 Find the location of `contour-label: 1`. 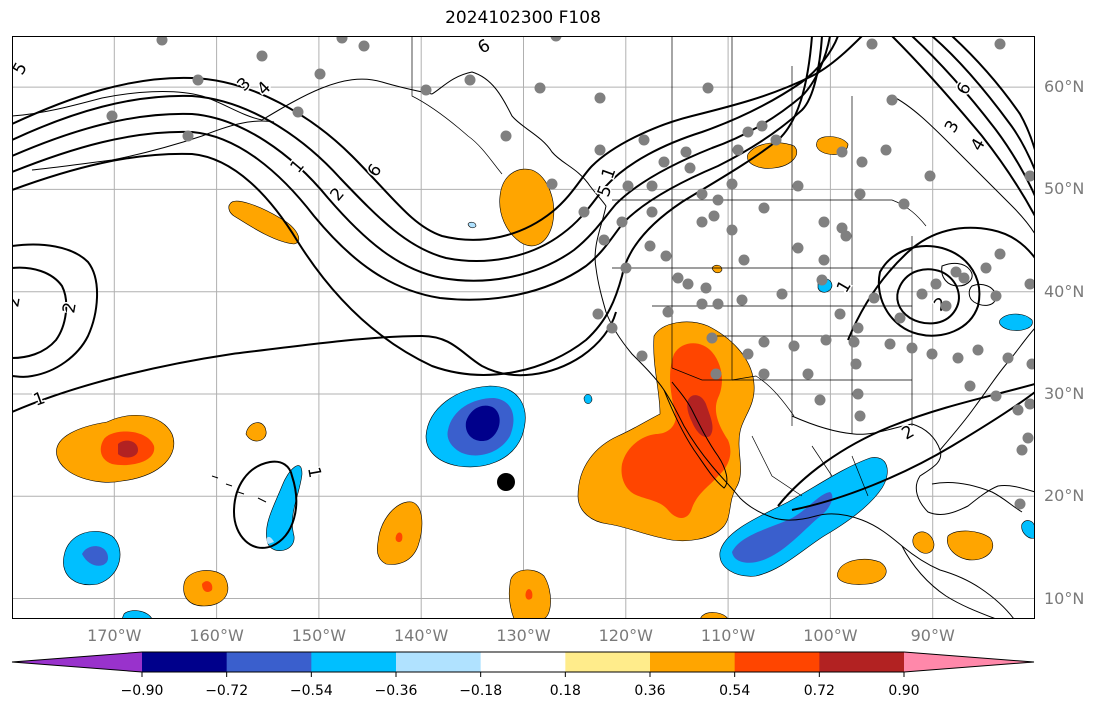

contour-label: 1 is located at coordinates (609, 173).